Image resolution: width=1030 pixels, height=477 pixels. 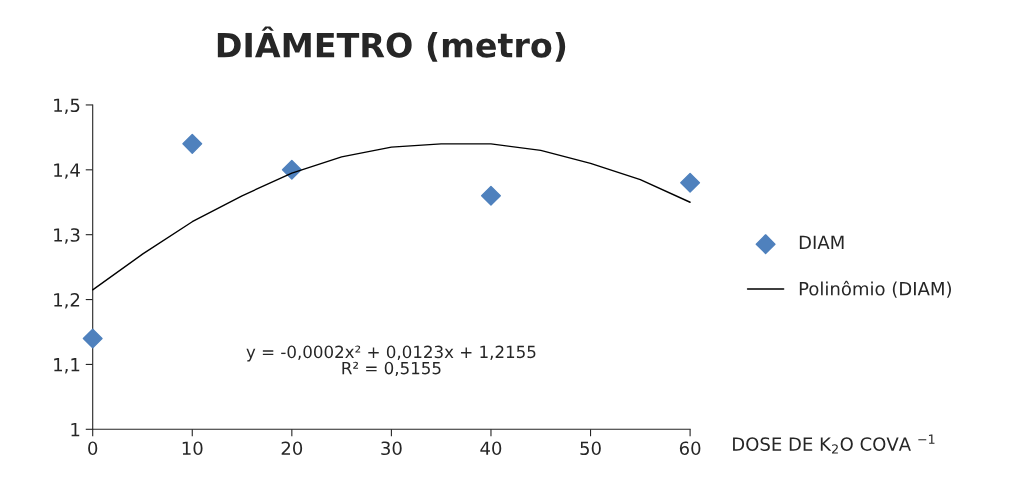 I want to click on x-tick-label: 0, so click(x=93, y=448).